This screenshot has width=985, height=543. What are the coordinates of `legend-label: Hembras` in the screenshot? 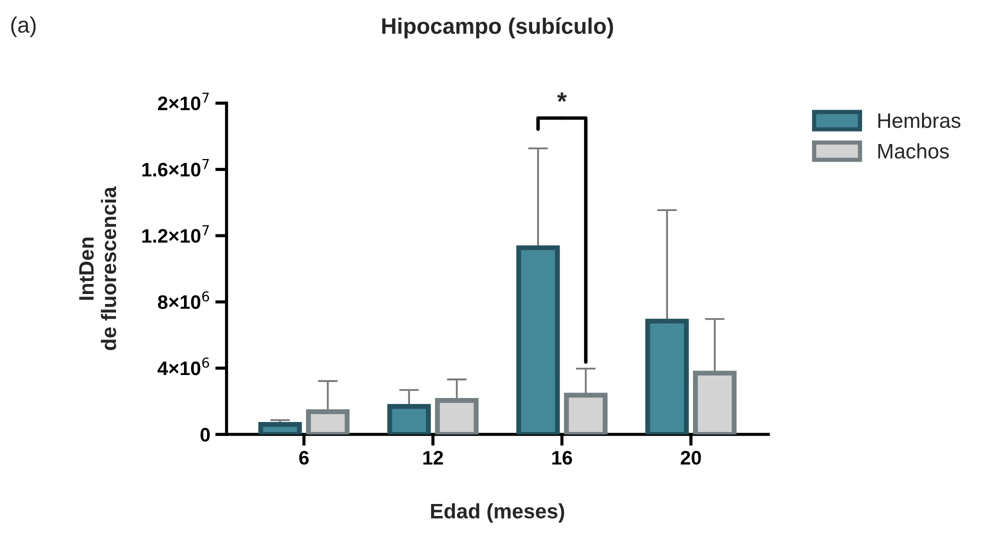 It's located at (919, 120).